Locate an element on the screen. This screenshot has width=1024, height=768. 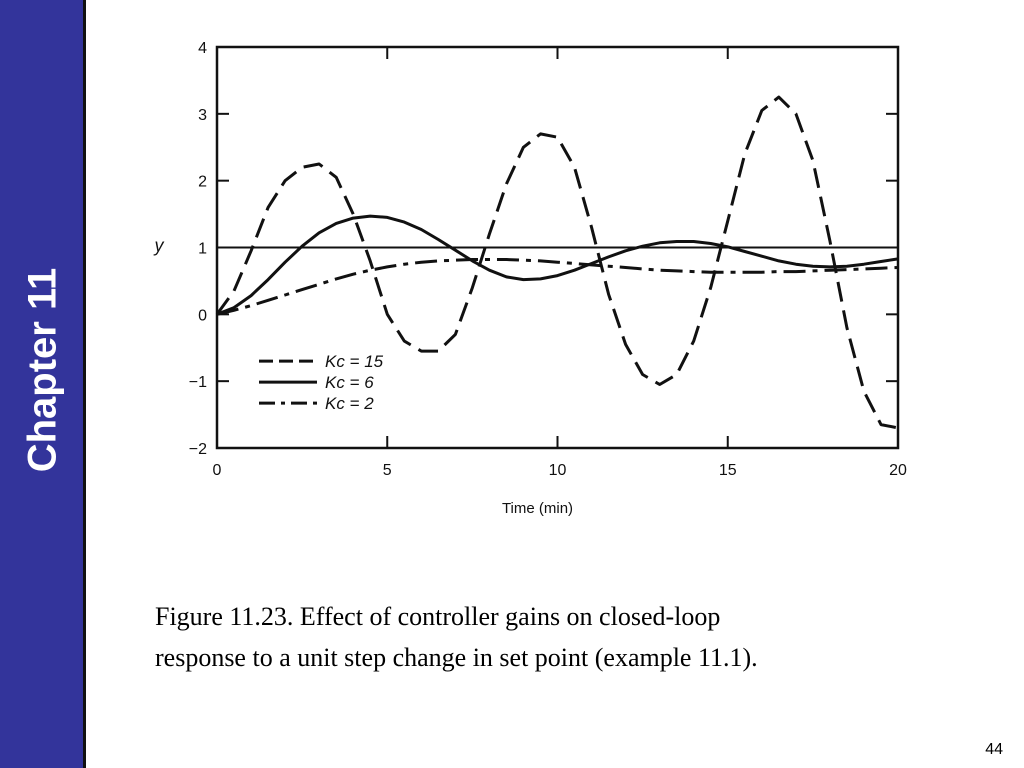
x-tick-label: 5 is located at coordinates (387, 470).